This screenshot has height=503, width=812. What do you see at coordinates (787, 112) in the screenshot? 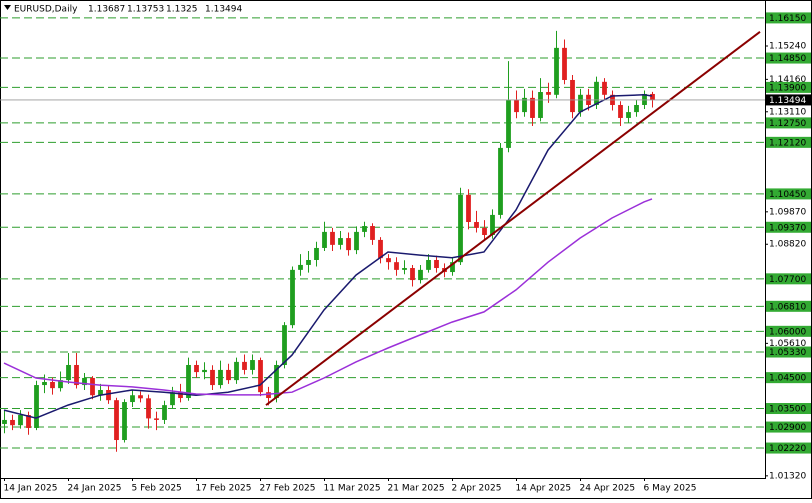
I see `y-tick-label: 1.13110` at bounding box center [787, 112].